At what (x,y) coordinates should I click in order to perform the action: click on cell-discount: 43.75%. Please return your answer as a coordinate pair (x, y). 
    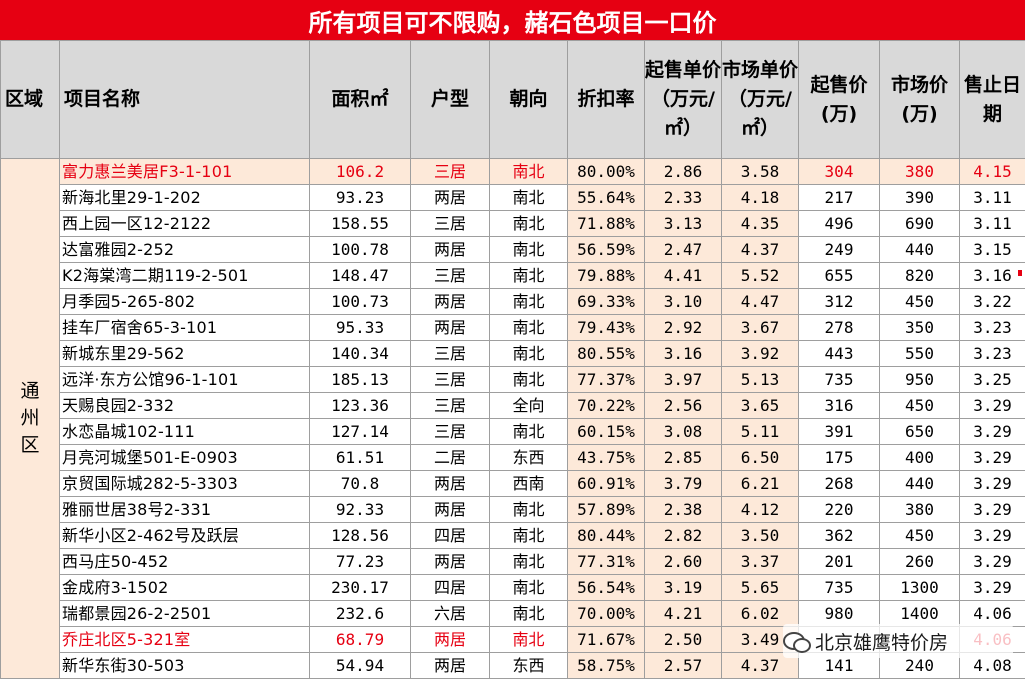
    Looking at the image, I should click on (606, 457).